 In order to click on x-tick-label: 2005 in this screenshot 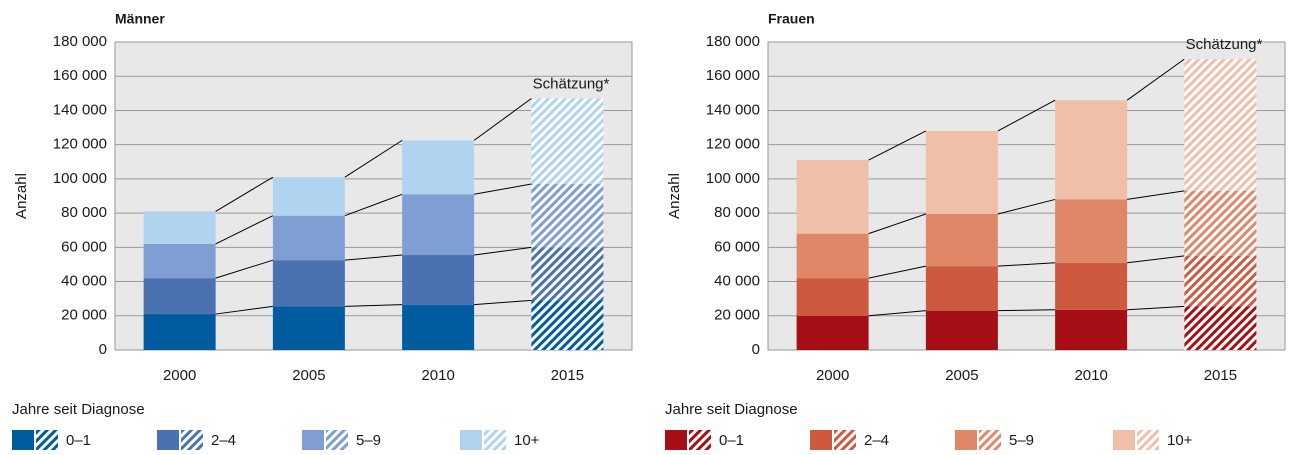, I will do `click(308, 375)`.